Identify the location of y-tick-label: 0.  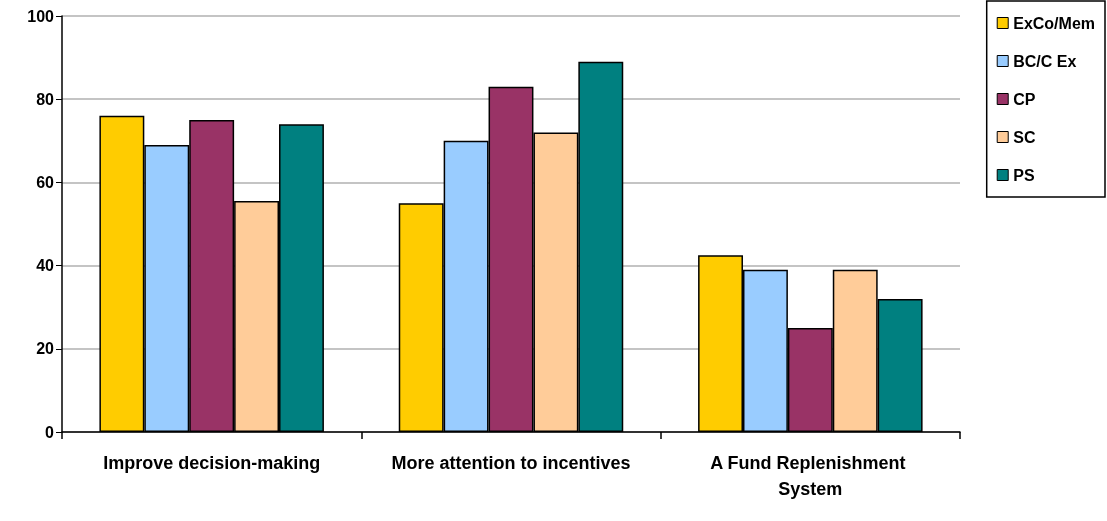
(50, 432).